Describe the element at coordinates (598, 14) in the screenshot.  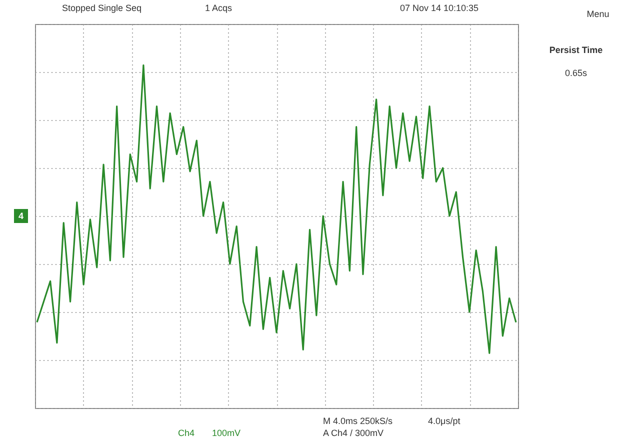
I see `text: Menu` at that location.